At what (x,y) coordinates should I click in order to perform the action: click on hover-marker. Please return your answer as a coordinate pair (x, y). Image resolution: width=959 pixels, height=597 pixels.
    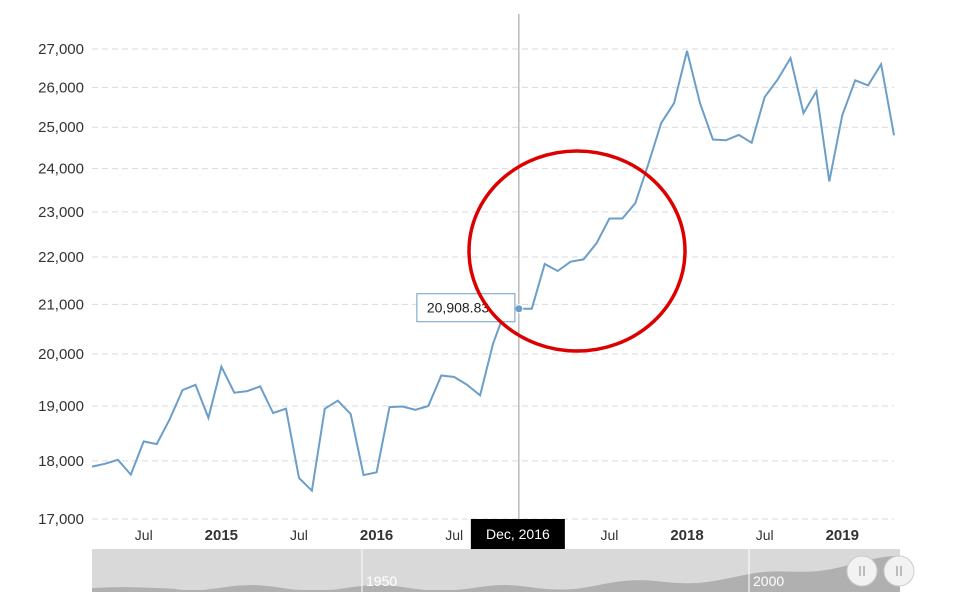
    Looking at the image, I should click on (519, 309).